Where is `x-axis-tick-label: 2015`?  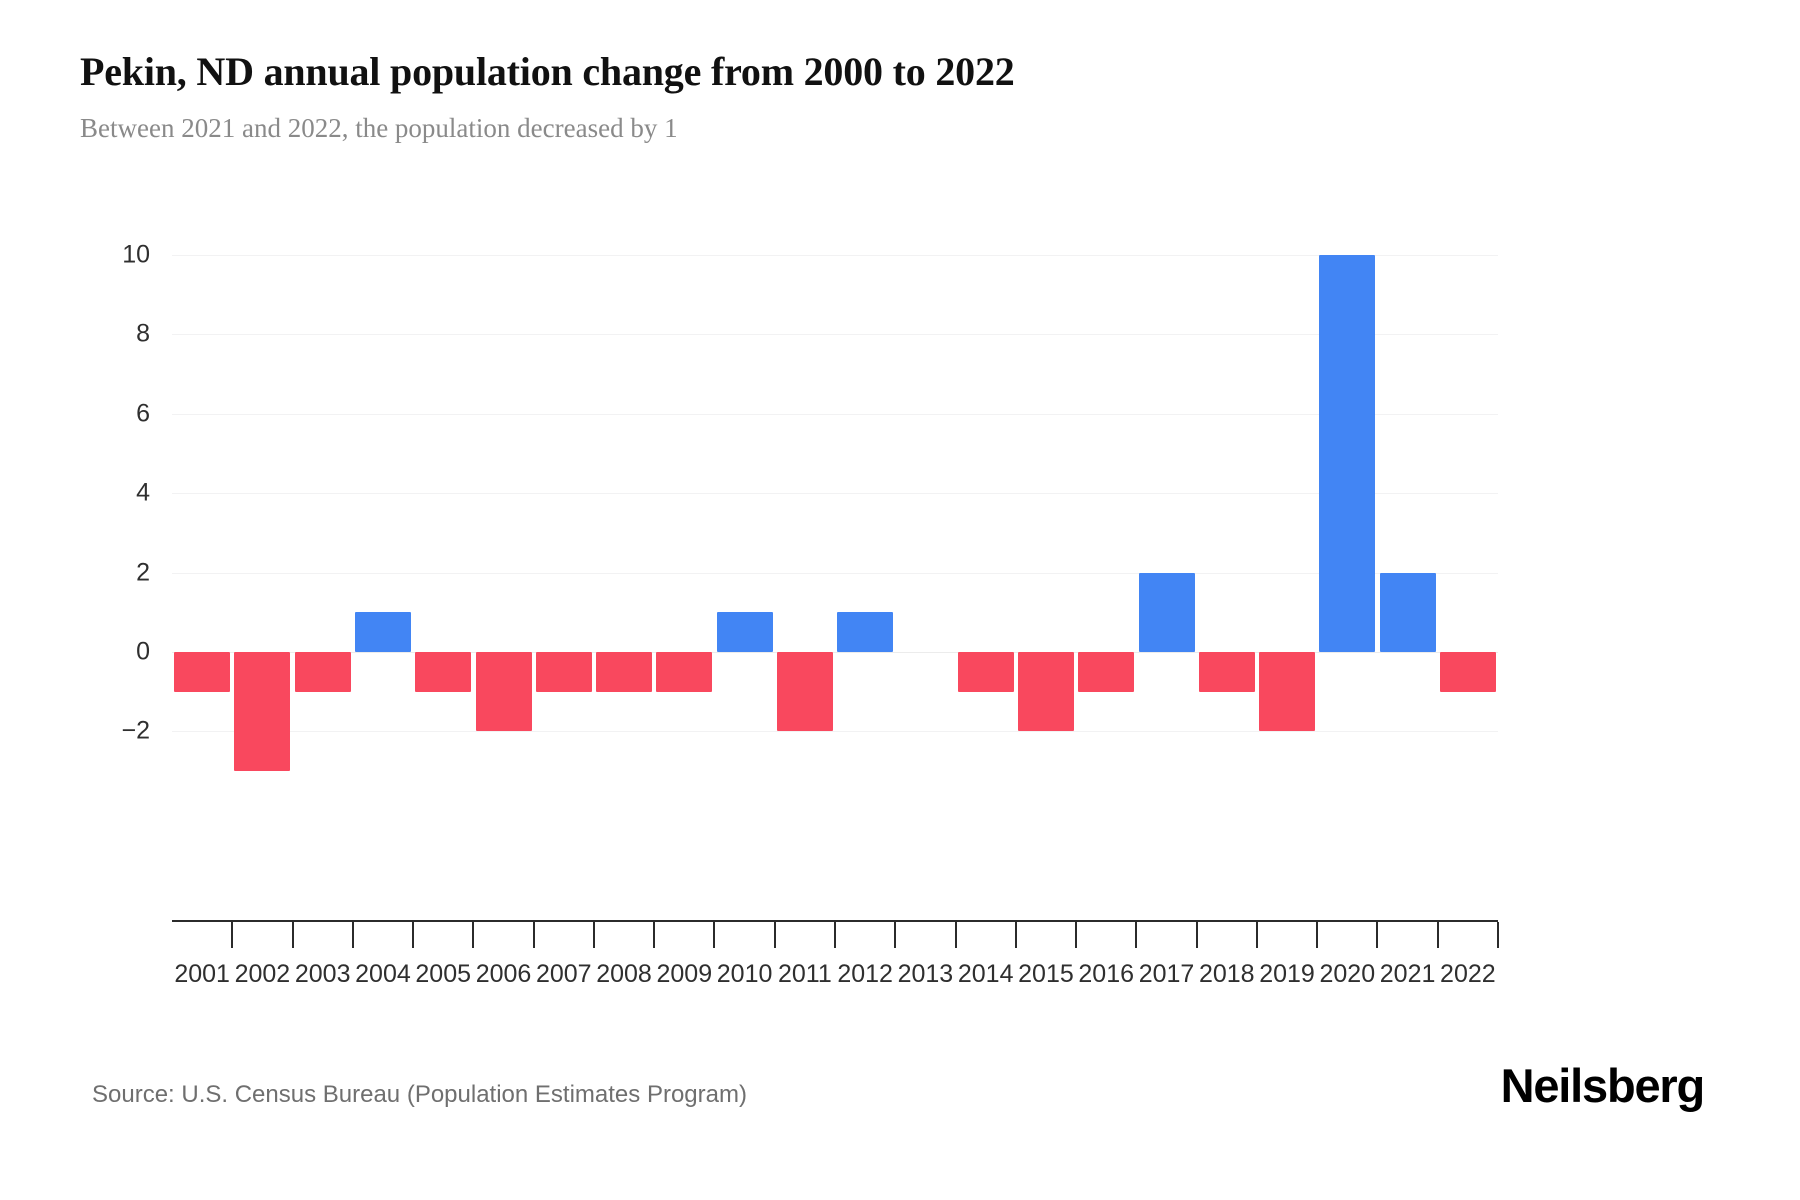
x-axis-tick-label: 2015 is located at coordinates (1046, 974).